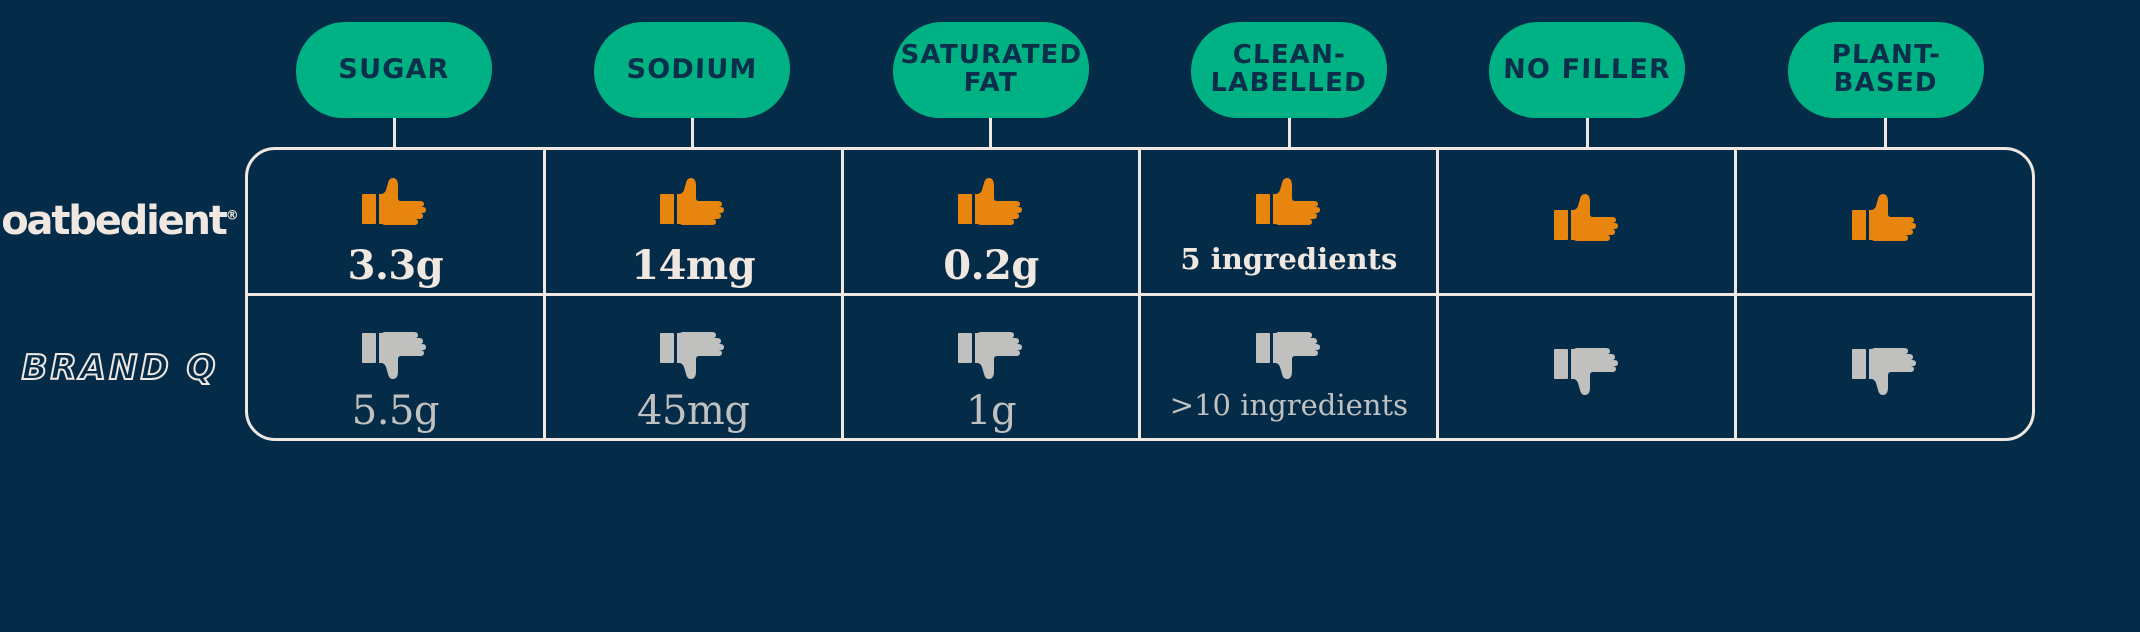 The image size is (2140, 632). What do you see at coordinates (1289, 259) in the screenshot?
I see `cell-value: 5 ingredients` at bounding box center [1289, 259].